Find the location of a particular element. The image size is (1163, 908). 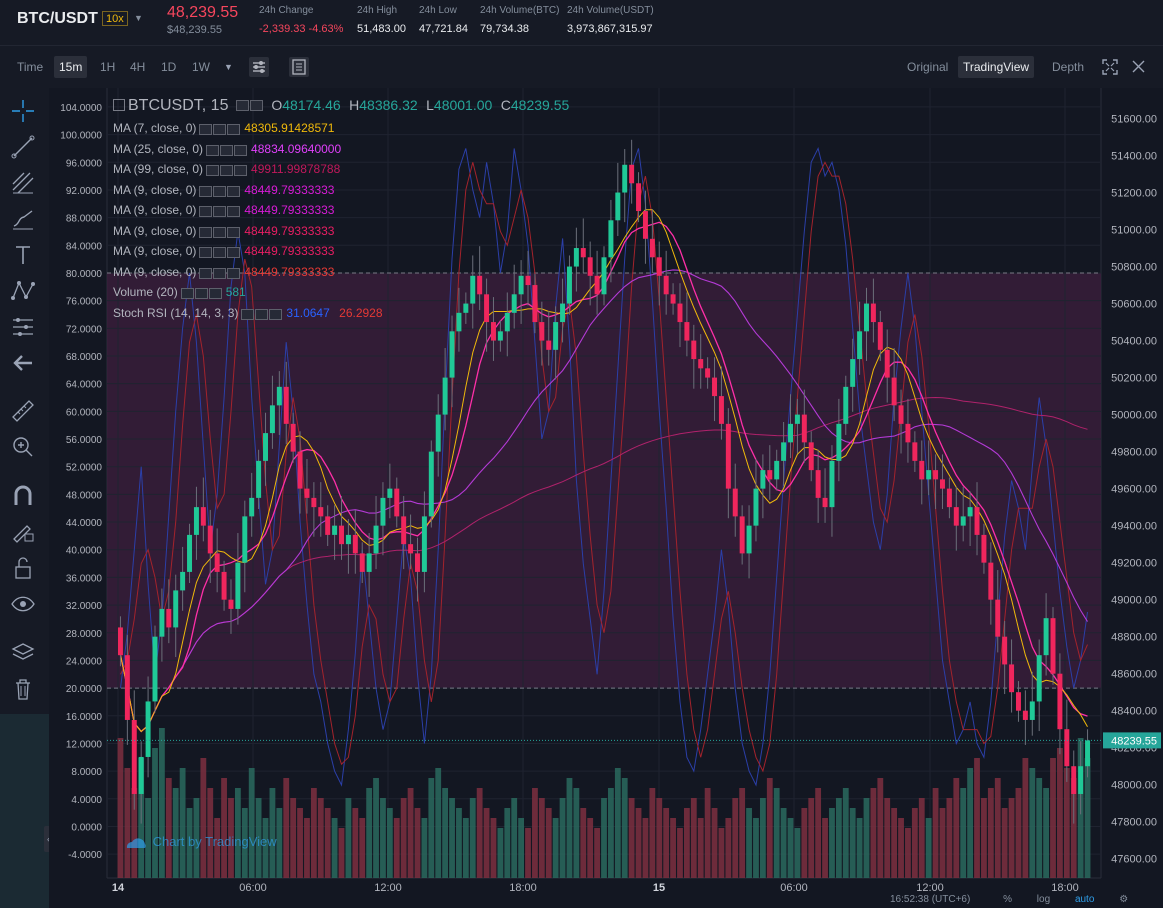

stoch-legend-row: Stoch RSI (14, 14, 3, 3) 31.0647 26.2928 is located at coordinates (248, 313).